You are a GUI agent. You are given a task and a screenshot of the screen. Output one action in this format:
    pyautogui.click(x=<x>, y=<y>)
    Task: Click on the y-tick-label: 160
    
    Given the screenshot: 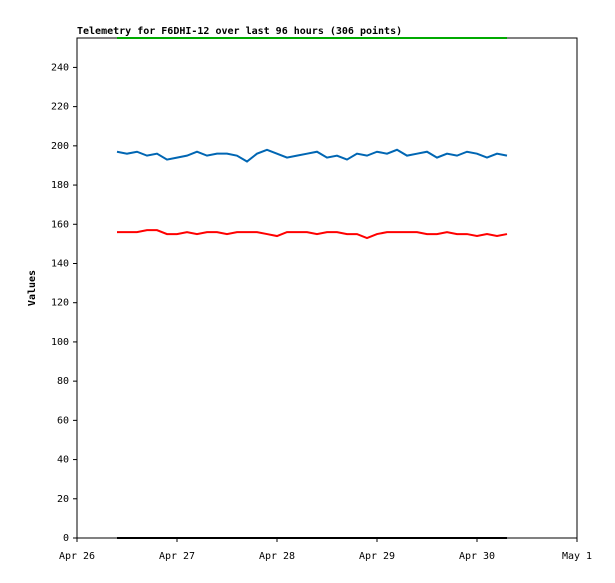 What is the action you would take?
    pyautogui.click(x=60, y=224)
    